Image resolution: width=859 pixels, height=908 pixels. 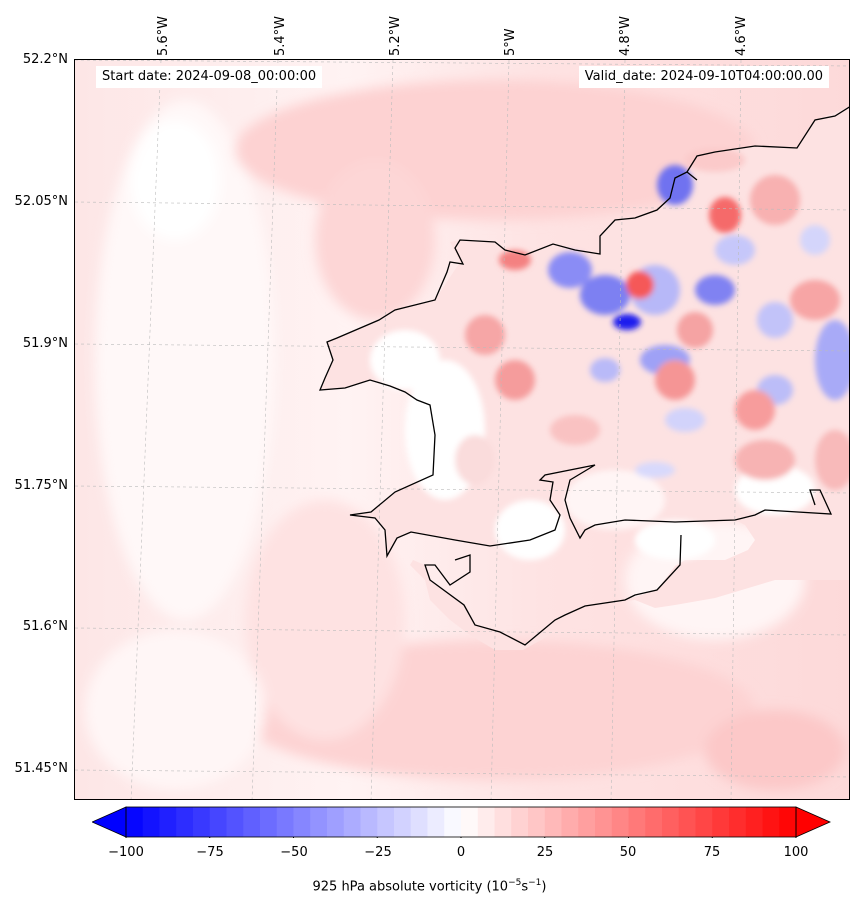 I want to click on lat-label-51-6: 51.6°N, so click(x=45, y=626).